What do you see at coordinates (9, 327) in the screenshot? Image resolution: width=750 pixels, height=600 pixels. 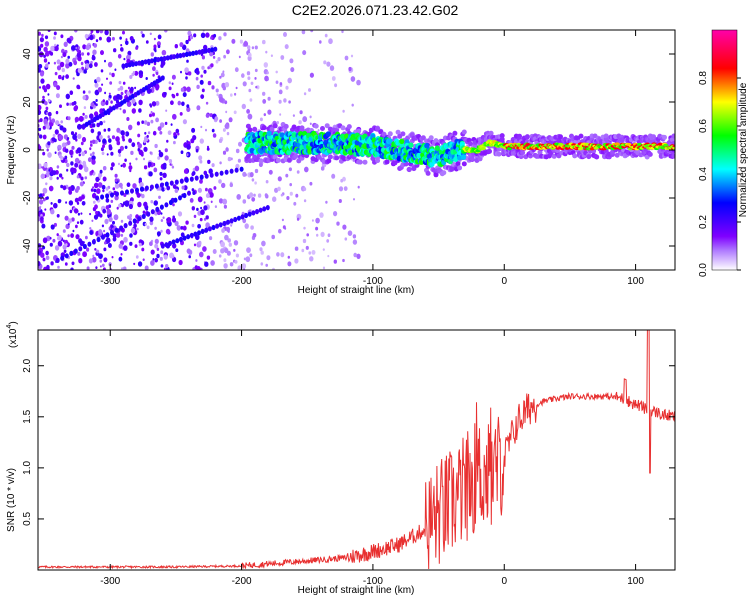 I see `snr-y-scale-exponent: 4` at bounding box center [9, 327].